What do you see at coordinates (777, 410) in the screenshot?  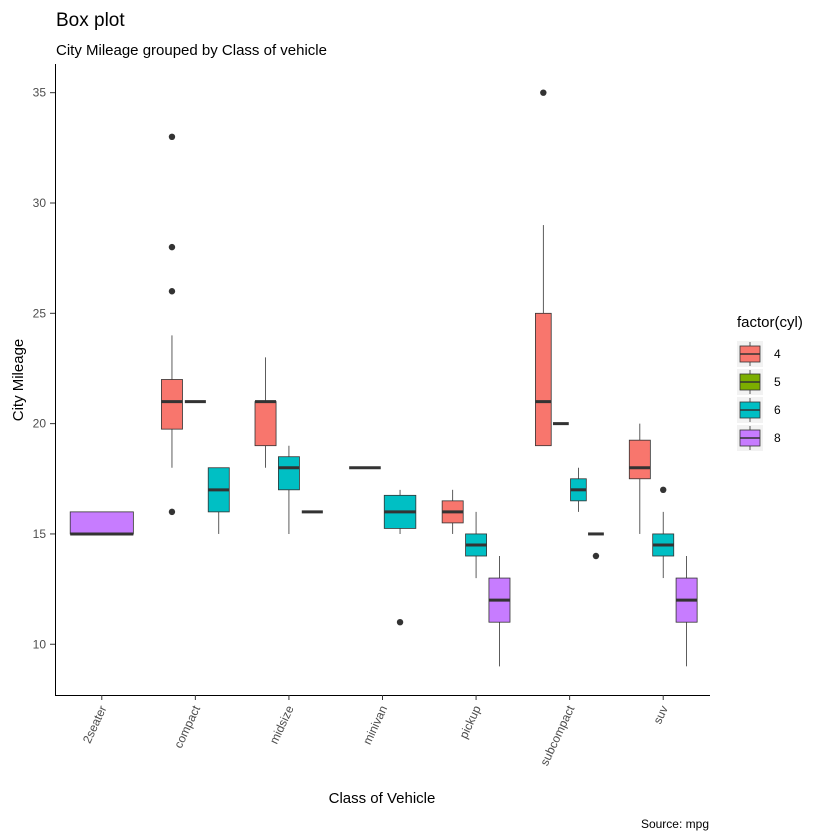 I see `legend-label-6: 6` at bounding box center [777, 410].